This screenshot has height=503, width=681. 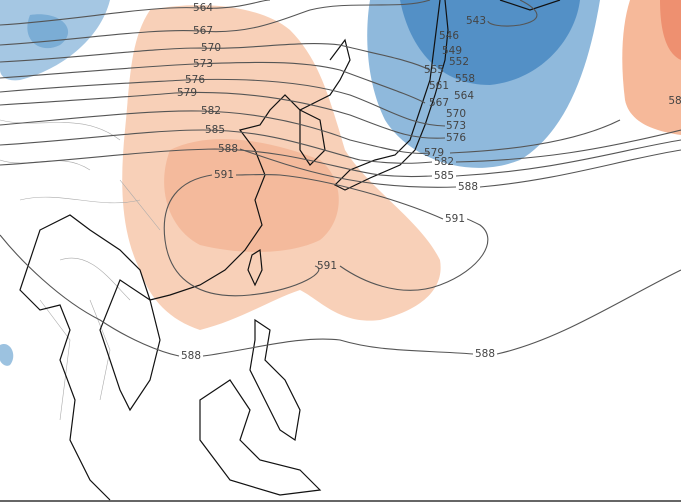 What do you see at coordinates (452, 51) in the screenshot?
I see `contour-label: 549` at bounding box center [452, 51].